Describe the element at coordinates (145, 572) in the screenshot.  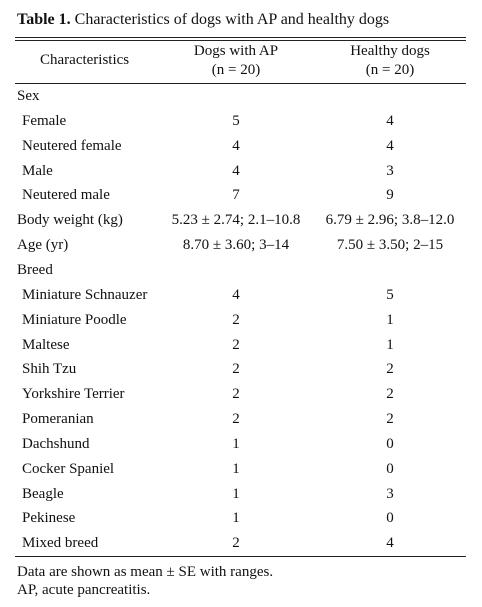
I see `table-note: Data are shown as mean ± SE with ranges.` at that location.